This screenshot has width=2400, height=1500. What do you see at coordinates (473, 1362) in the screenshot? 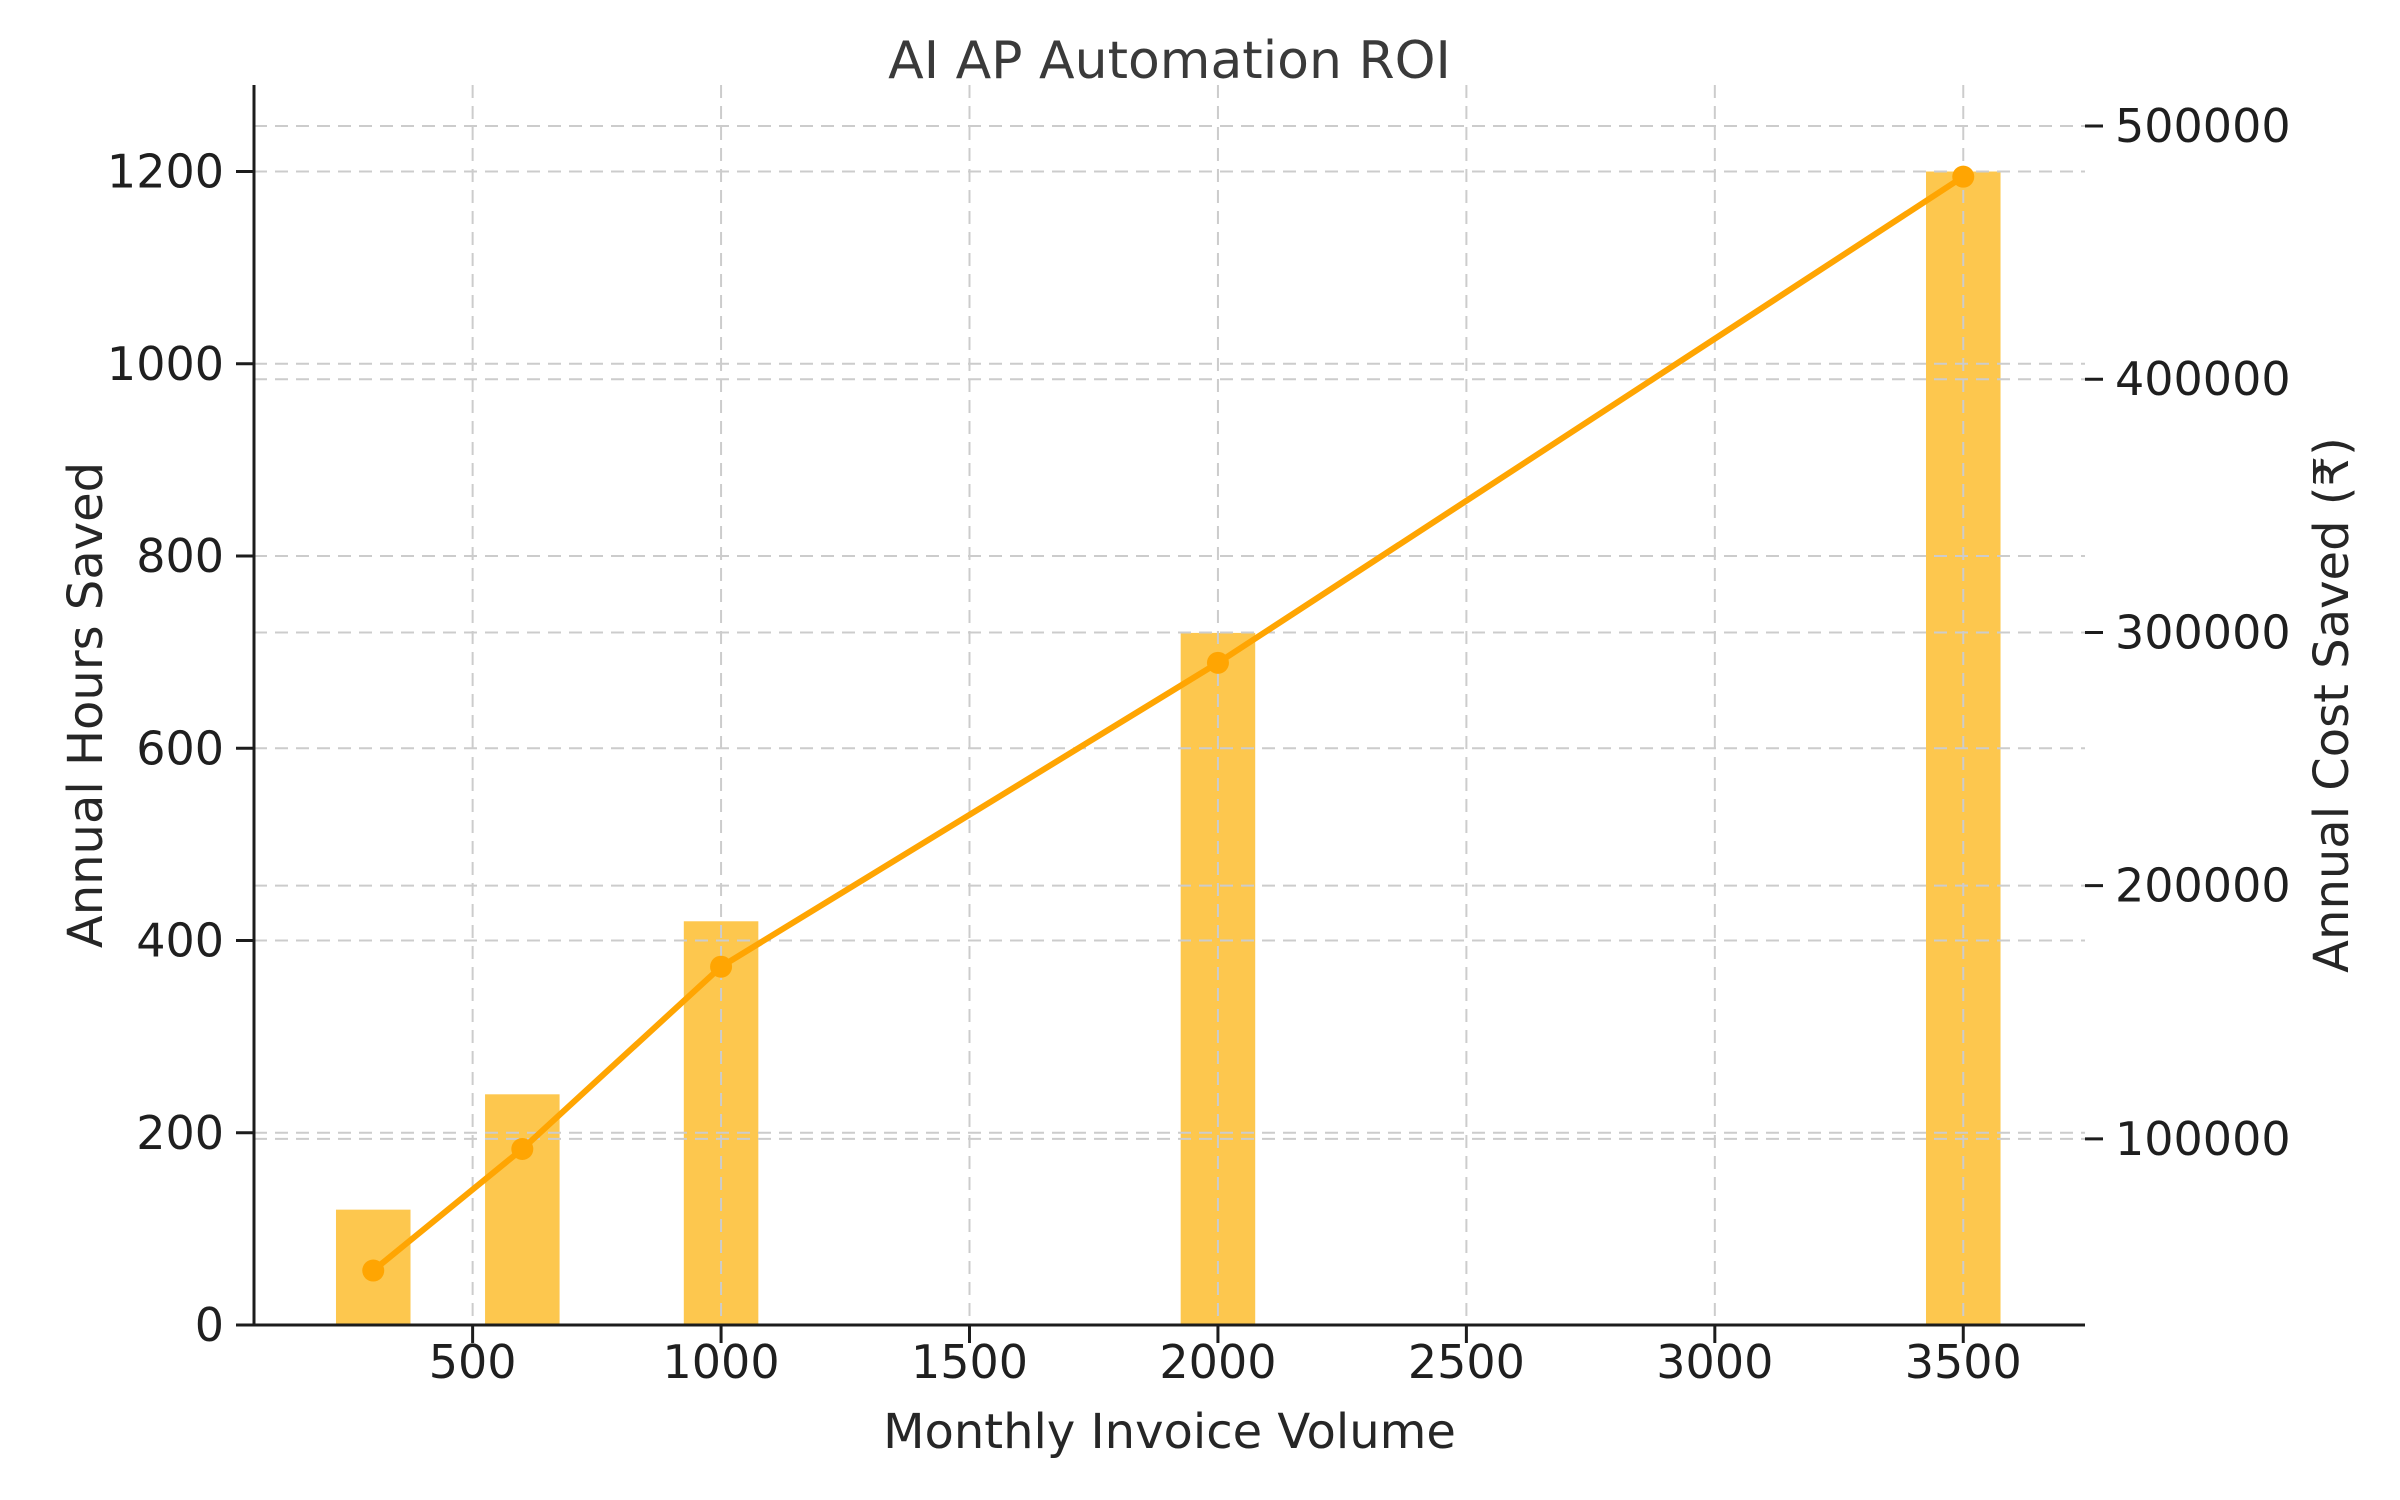
I see `x-tick-label-500: 500` at bounding box center [473, 1362].